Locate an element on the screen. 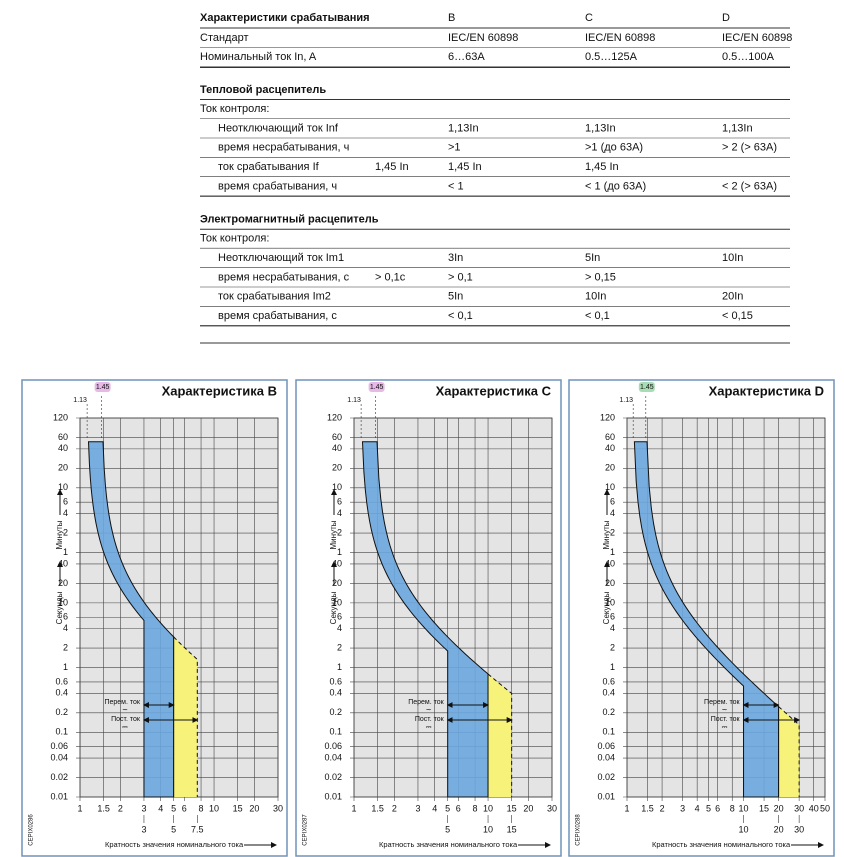  magnetic-label: 3 is located at coordinates (143, 829).